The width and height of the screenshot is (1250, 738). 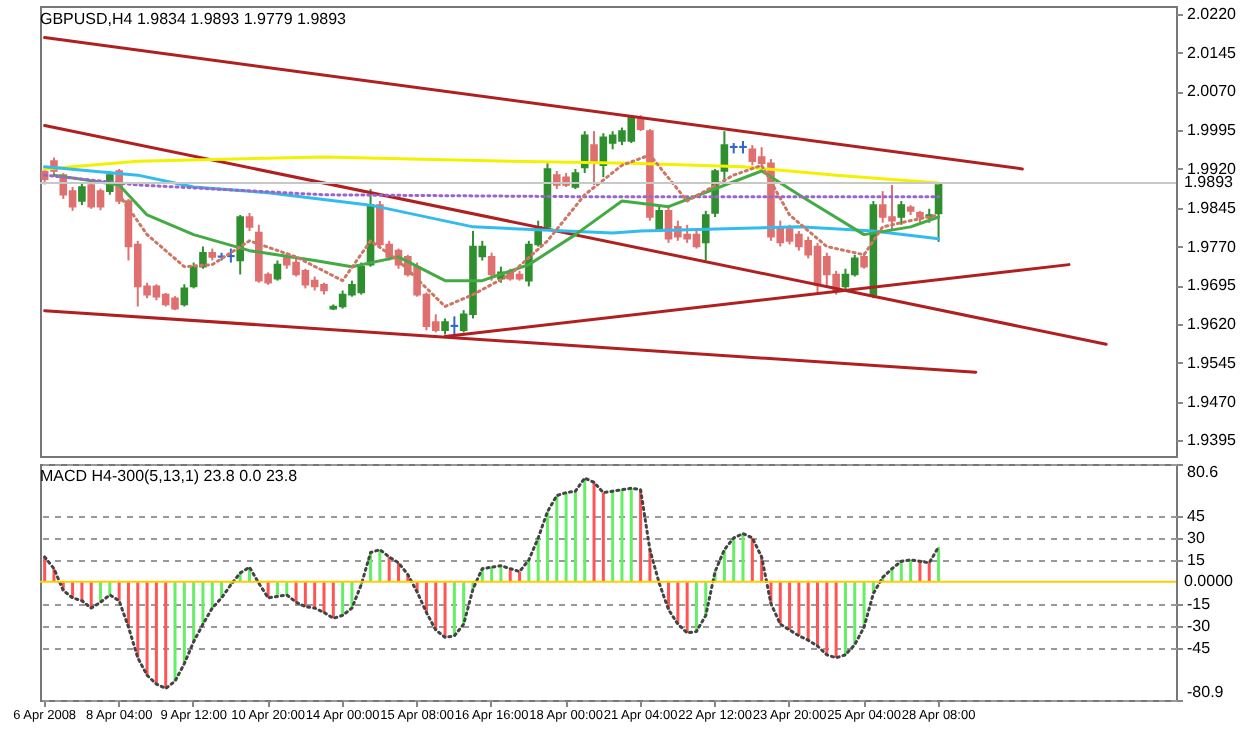 What do you see at coordinates (1212, 440) in the screenshot?
I see `y-tick-label: 1.9395` at bounding box center [1212, 440].